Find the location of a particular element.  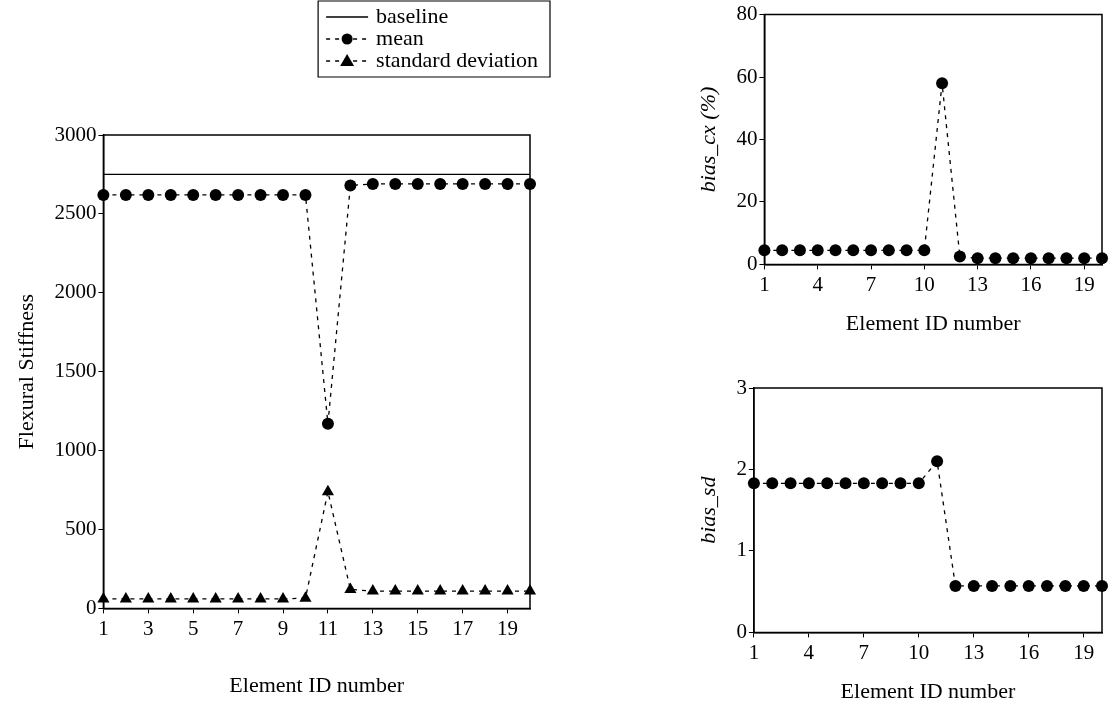

y-axis-title: bias_sd is located at coordinates (707, 509).